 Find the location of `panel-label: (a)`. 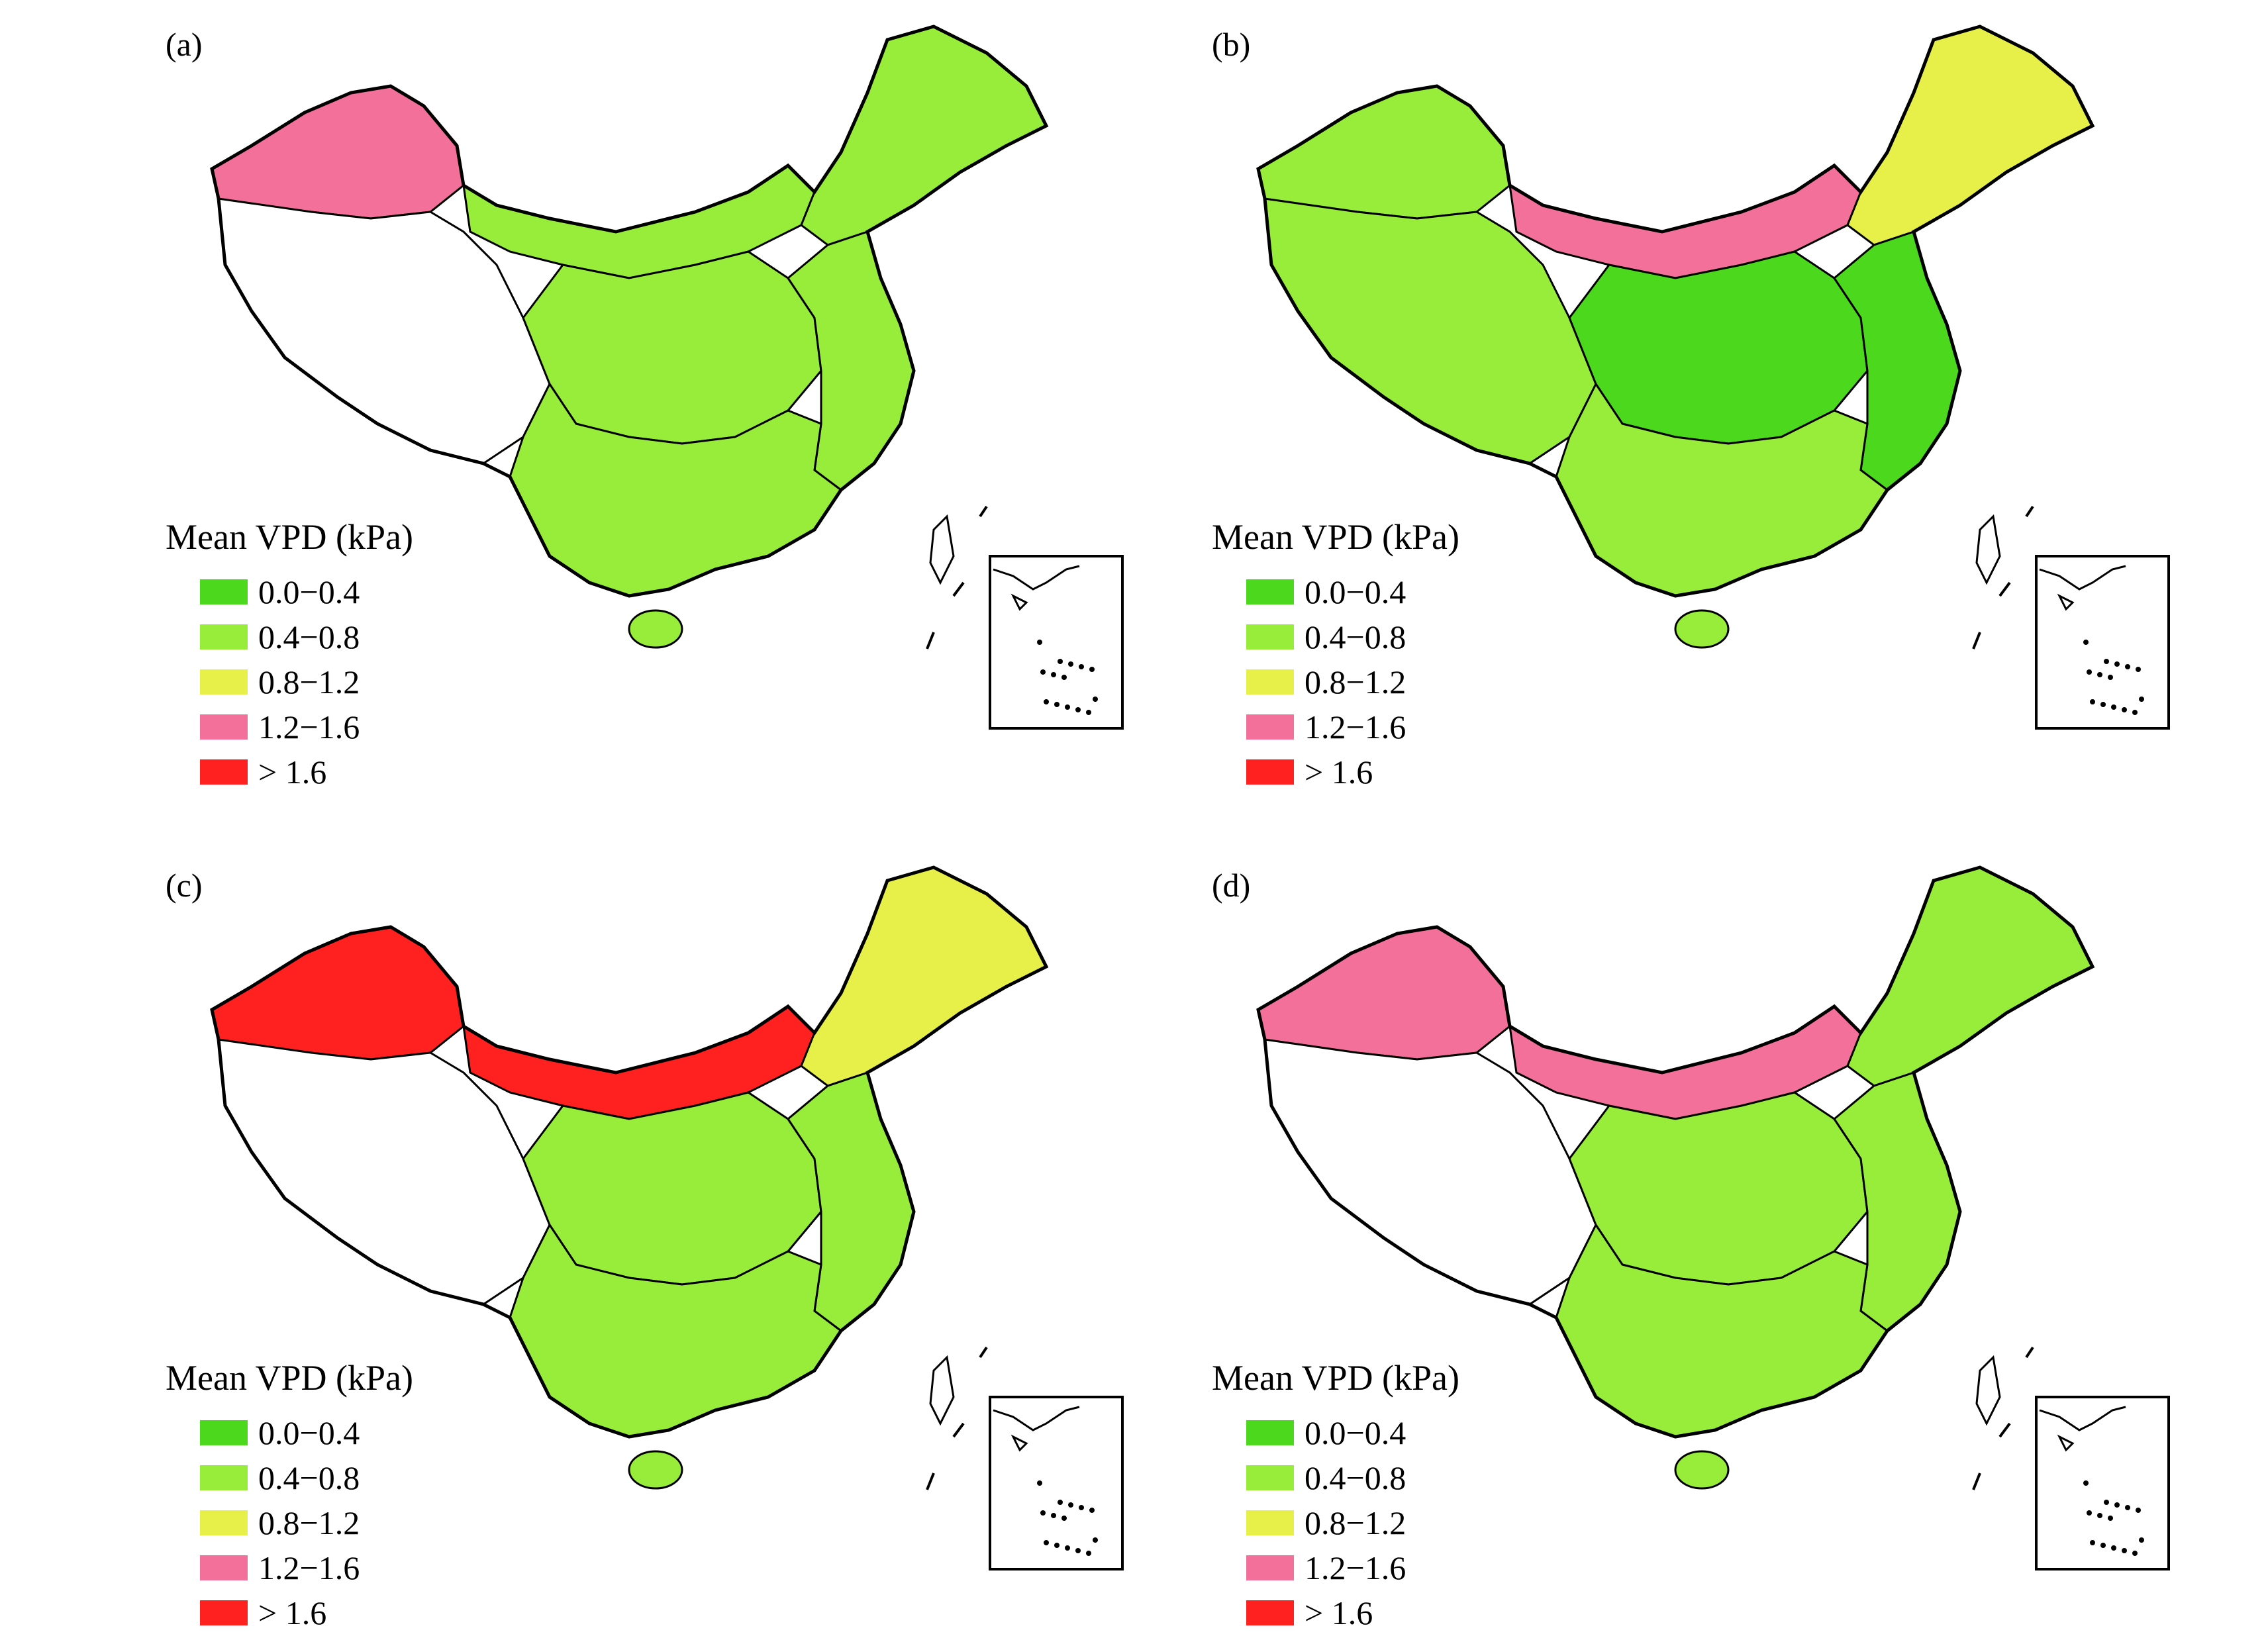

panel-label: (a) is located at coordinates (184, 44).